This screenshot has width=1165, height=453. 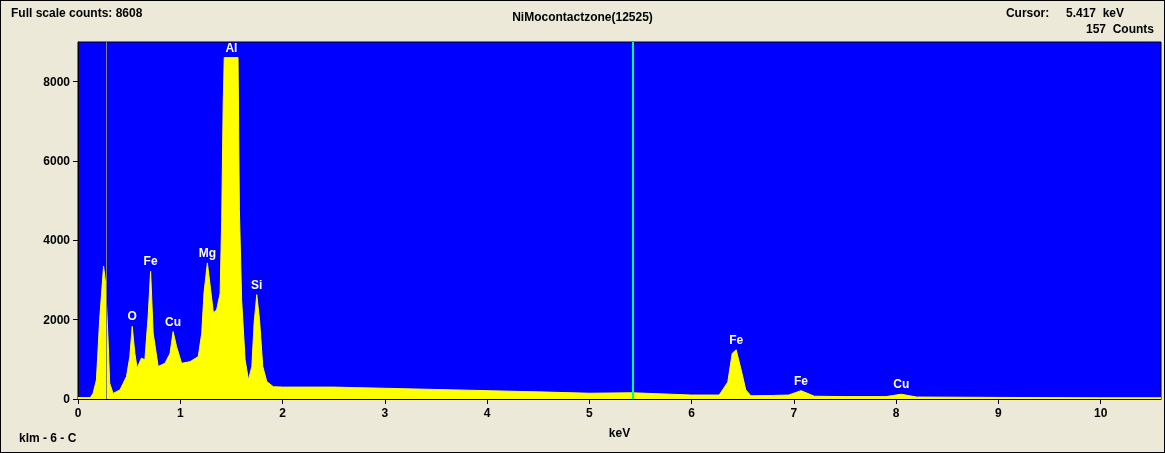 What do you see at coordinates (589, 413) in the screenshot?
I see `x-tick-label: 5` at bounding box center [589, 413].